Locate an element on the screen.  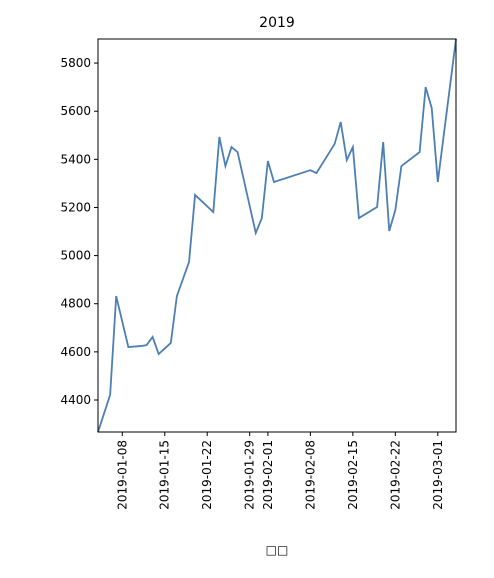
x-tick-label: 2019-02-08 is located at coordinates (310, 475).